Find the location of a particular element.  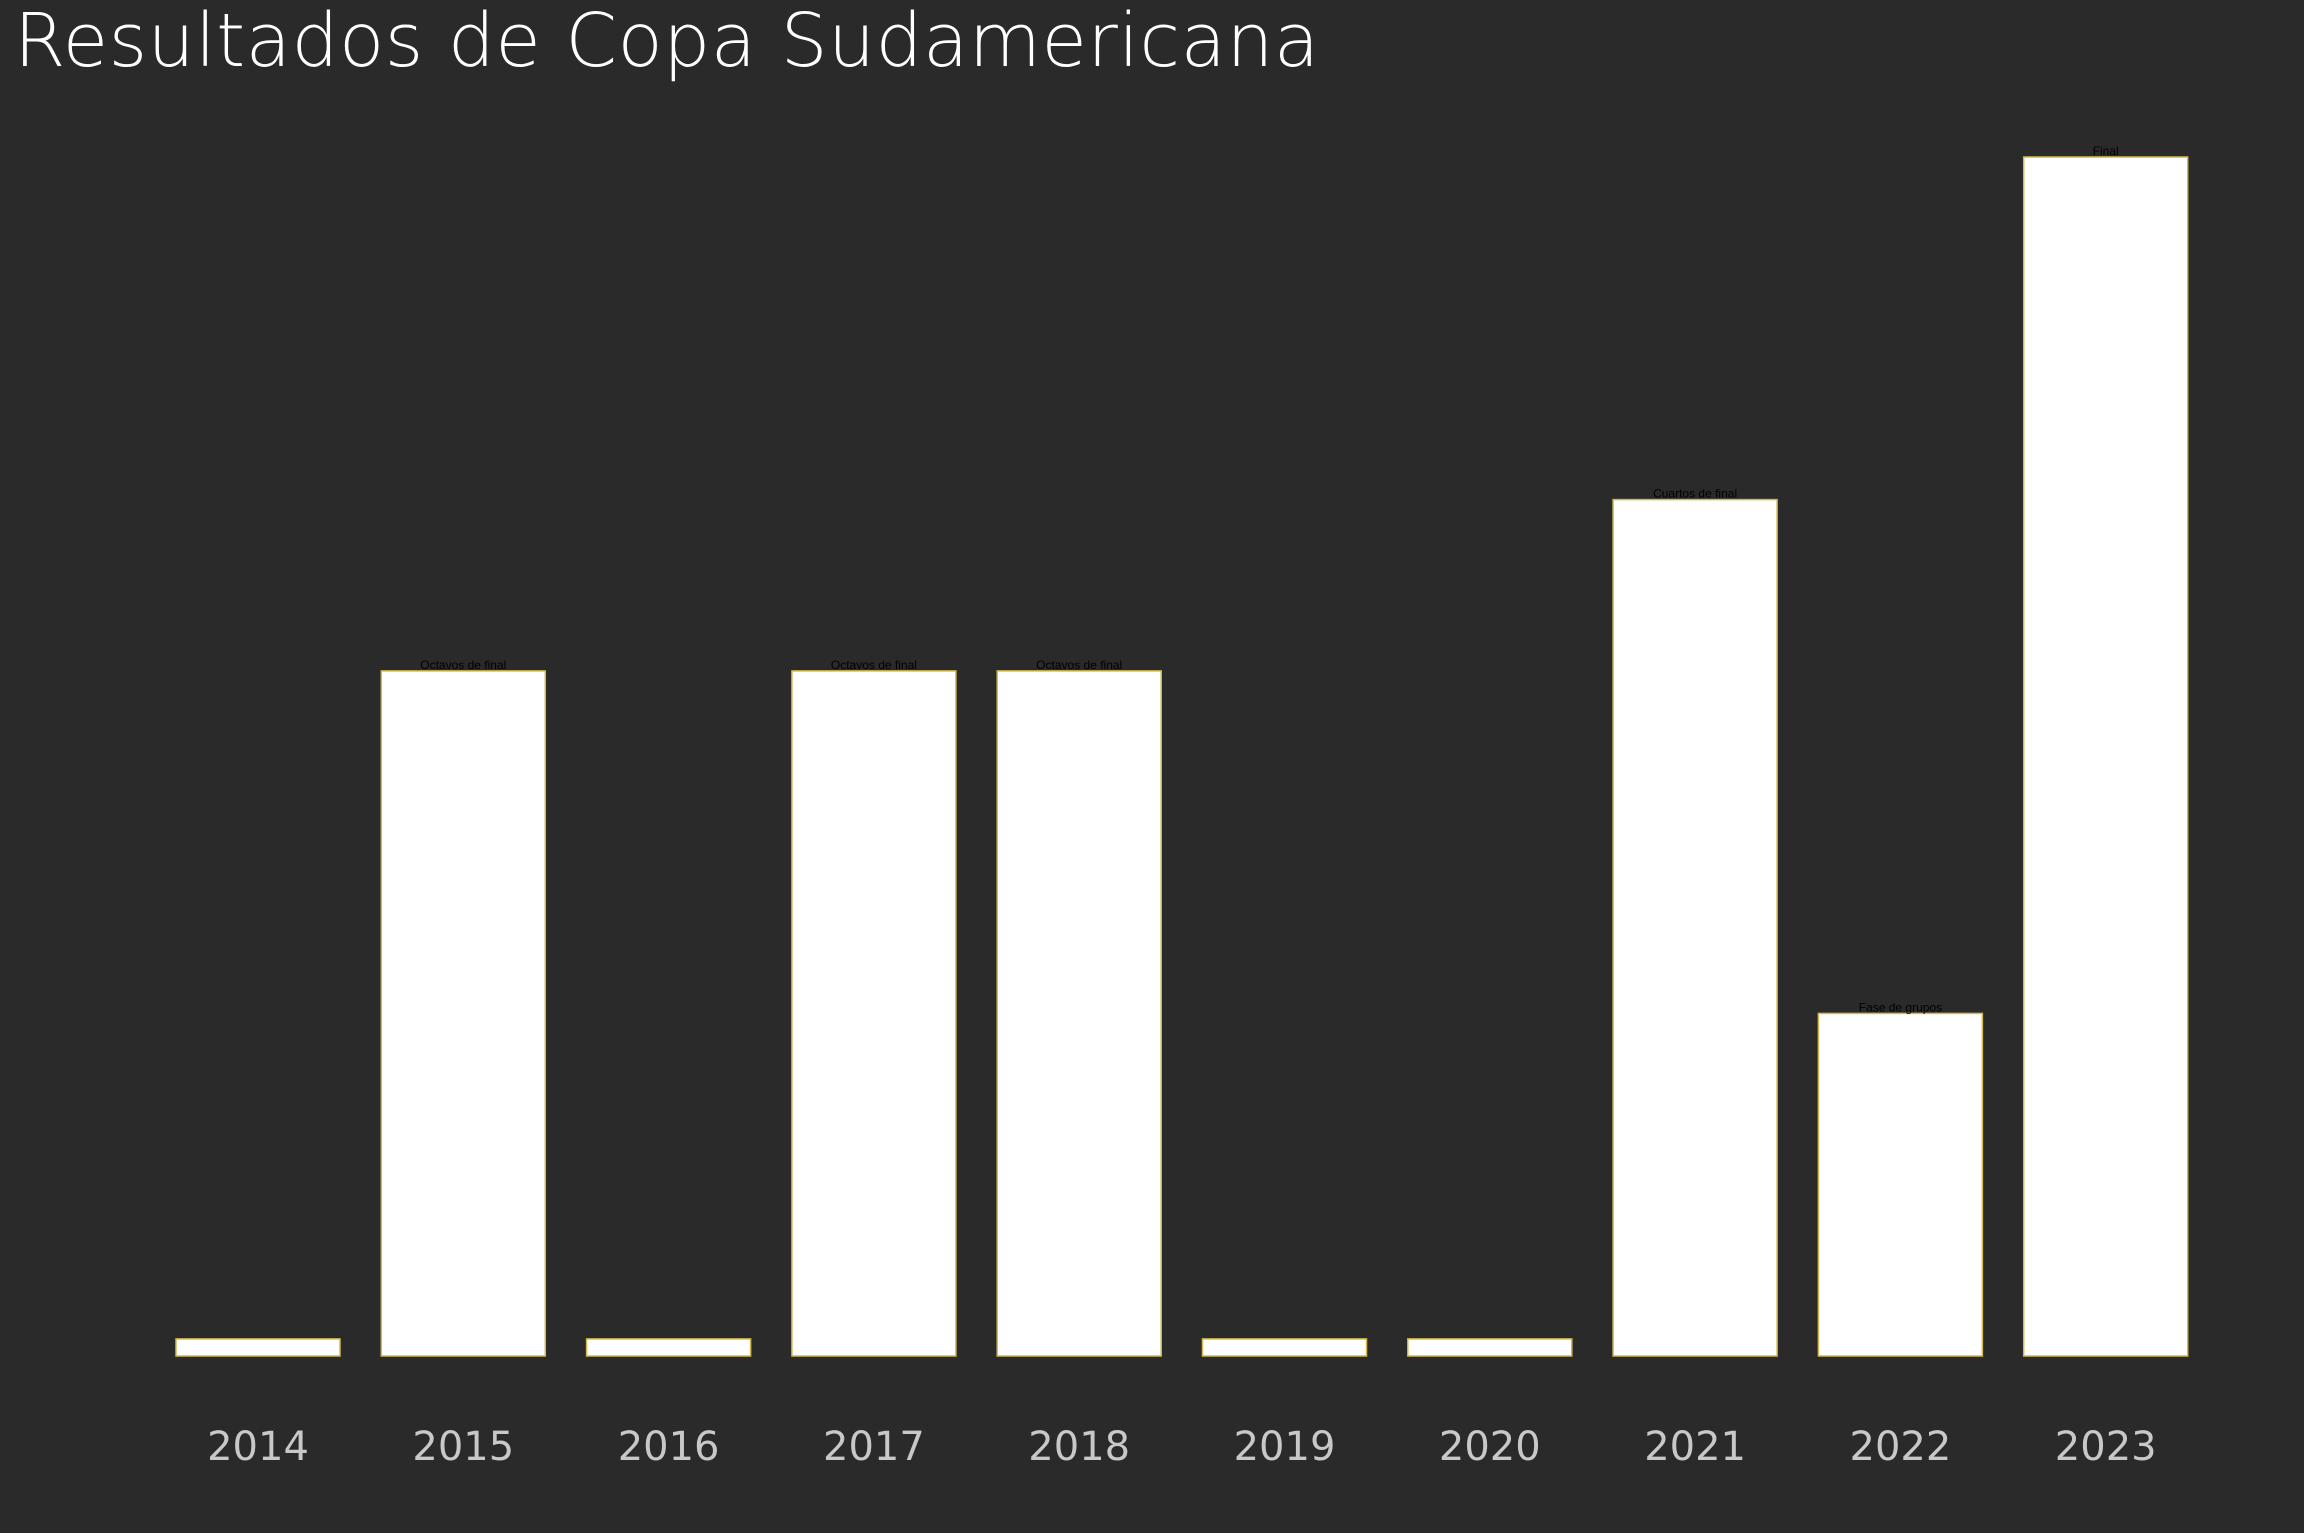

x-tick-label-2021: 2021 is located at coordinates (1695, 1447).